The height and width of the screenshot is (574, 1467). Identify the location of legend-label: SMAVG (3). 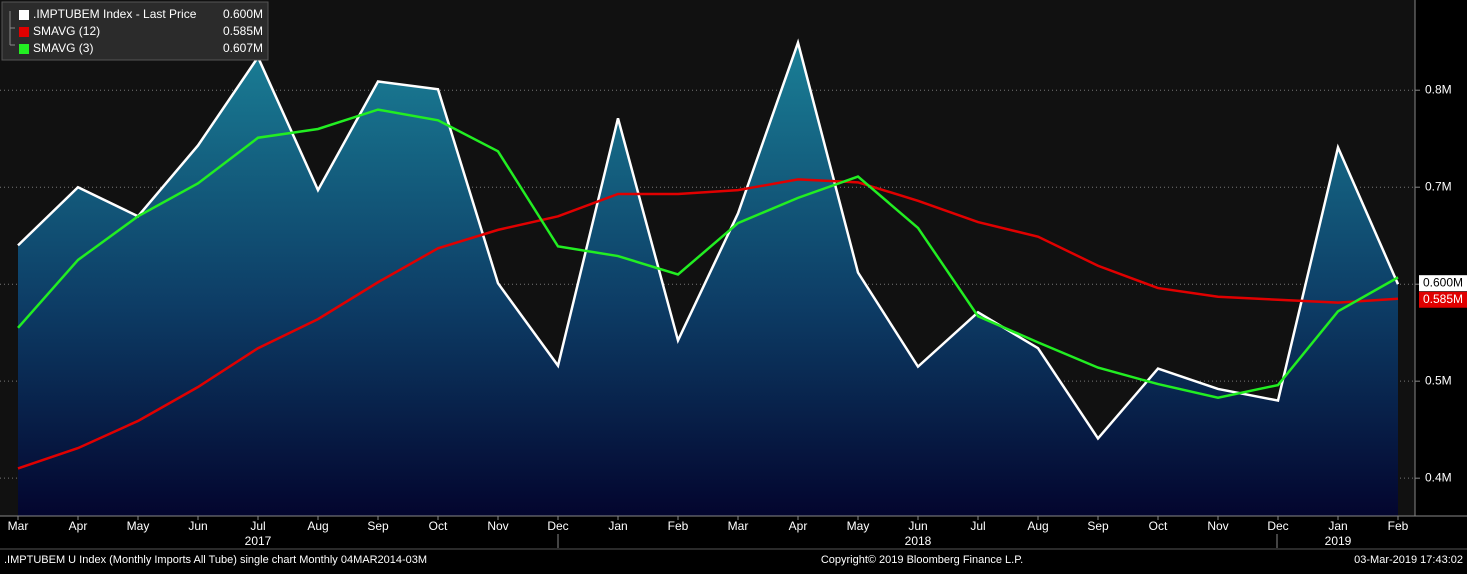
(63, 48).